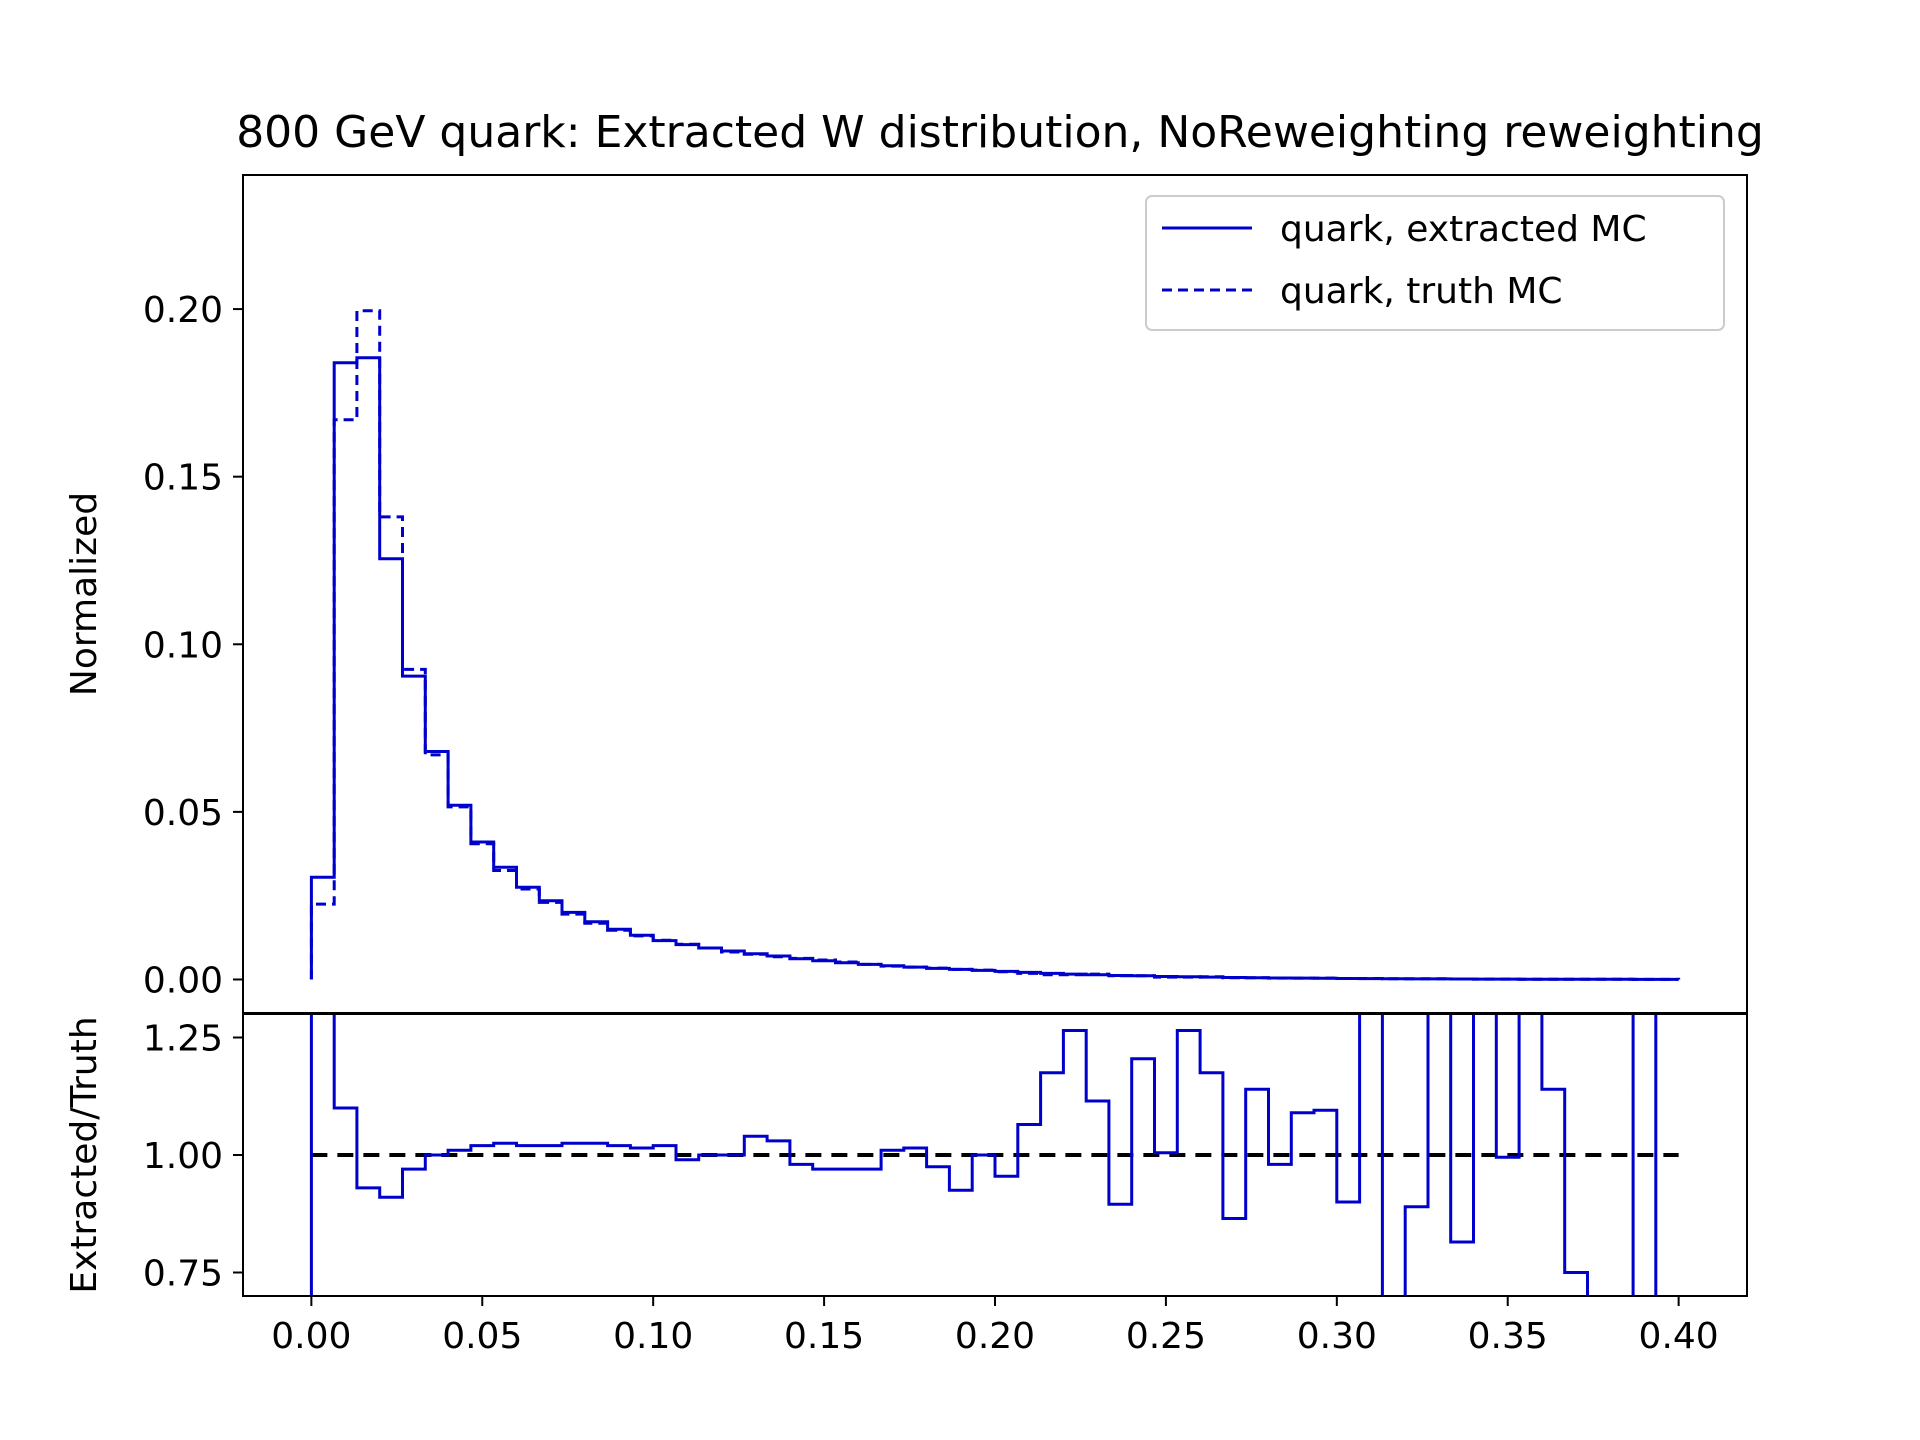 This screenshot has height=1440, width=1920. What do you see at coordinates (1337, 1336) in the screenshot?
I see `x-tick-label: 0.30` at bounding box center [1337, 1336].